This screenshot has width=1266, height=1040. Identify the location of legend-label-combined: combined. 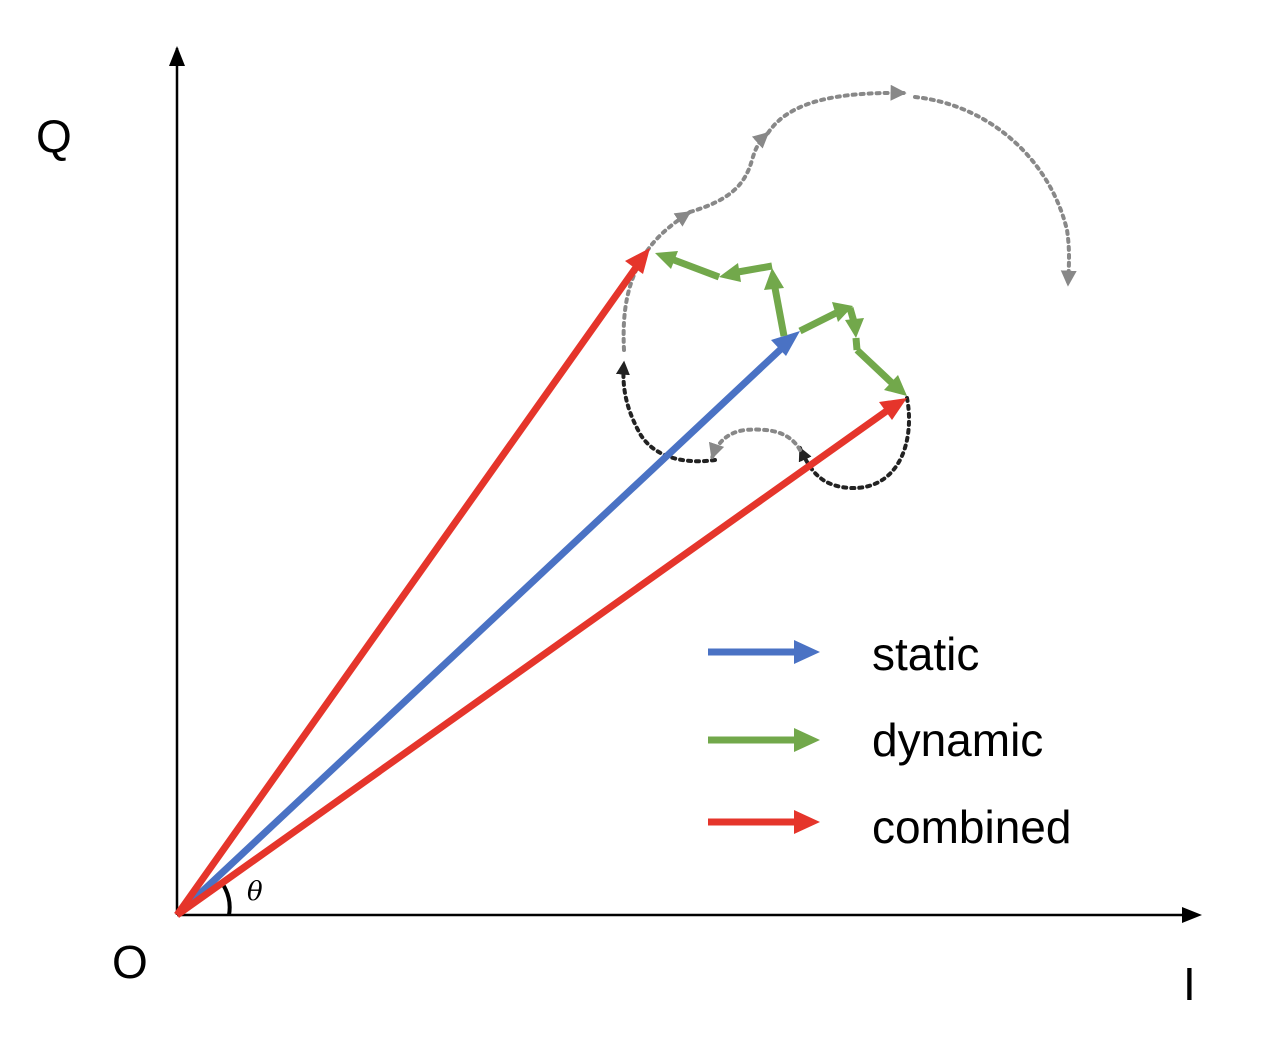
(971, 827).